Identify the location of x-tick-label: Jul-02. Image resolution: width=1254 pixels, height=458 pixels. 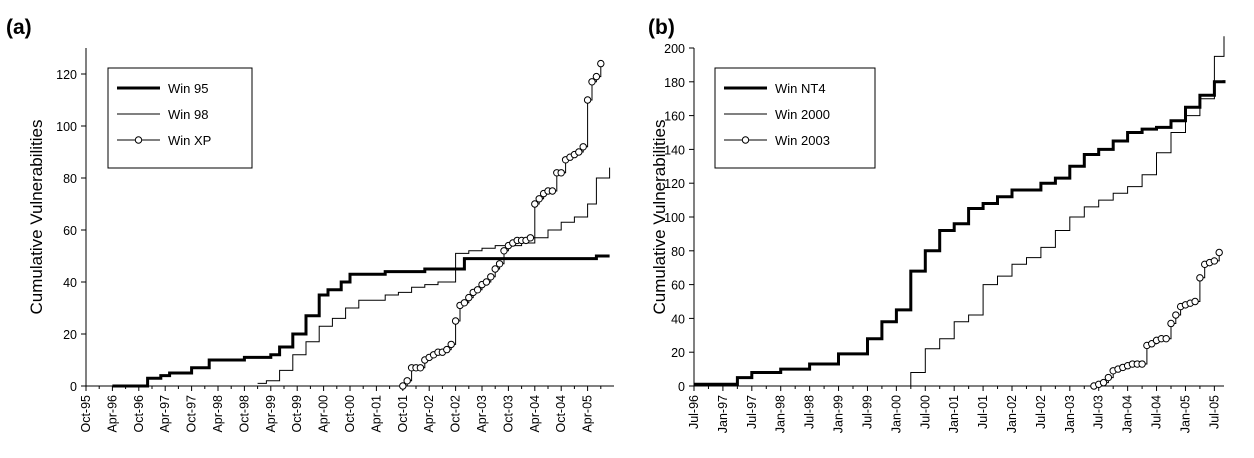
(1041, 412).